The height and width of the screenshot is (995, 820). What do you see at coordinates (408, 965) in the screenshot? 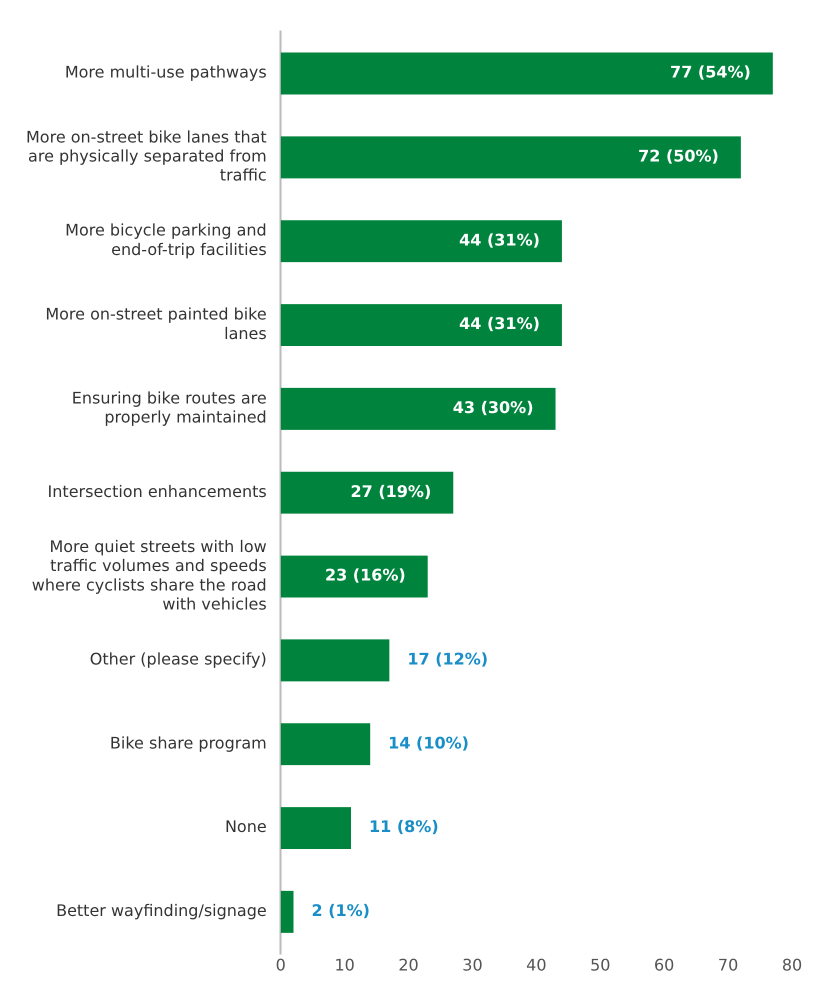
I see `x-tick-label: 20` at bounding box center [408, 965].